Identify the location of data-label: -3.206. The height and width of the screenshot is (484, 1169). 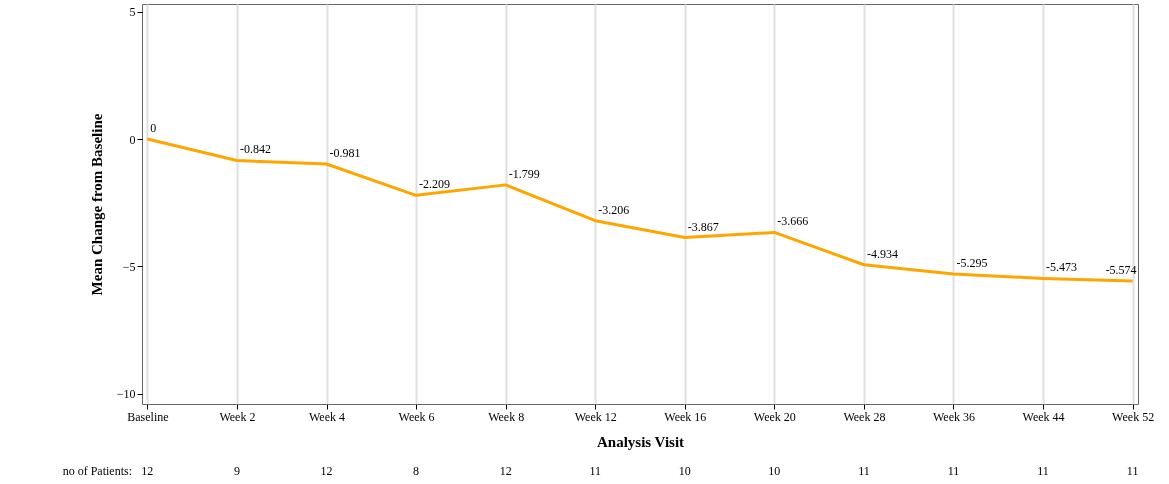
(614, 209).